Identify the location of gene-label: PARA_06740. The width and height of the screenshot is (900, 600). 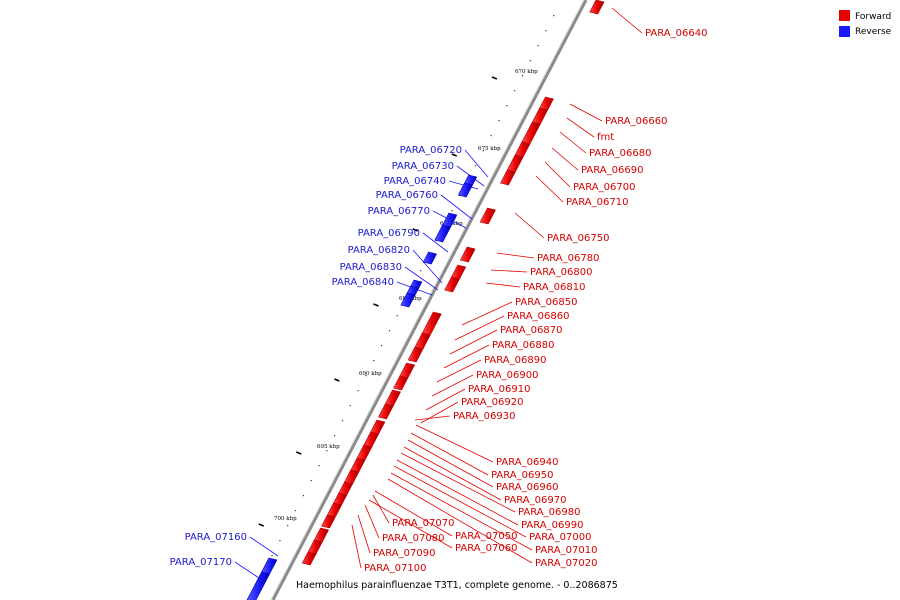
(415, 181).